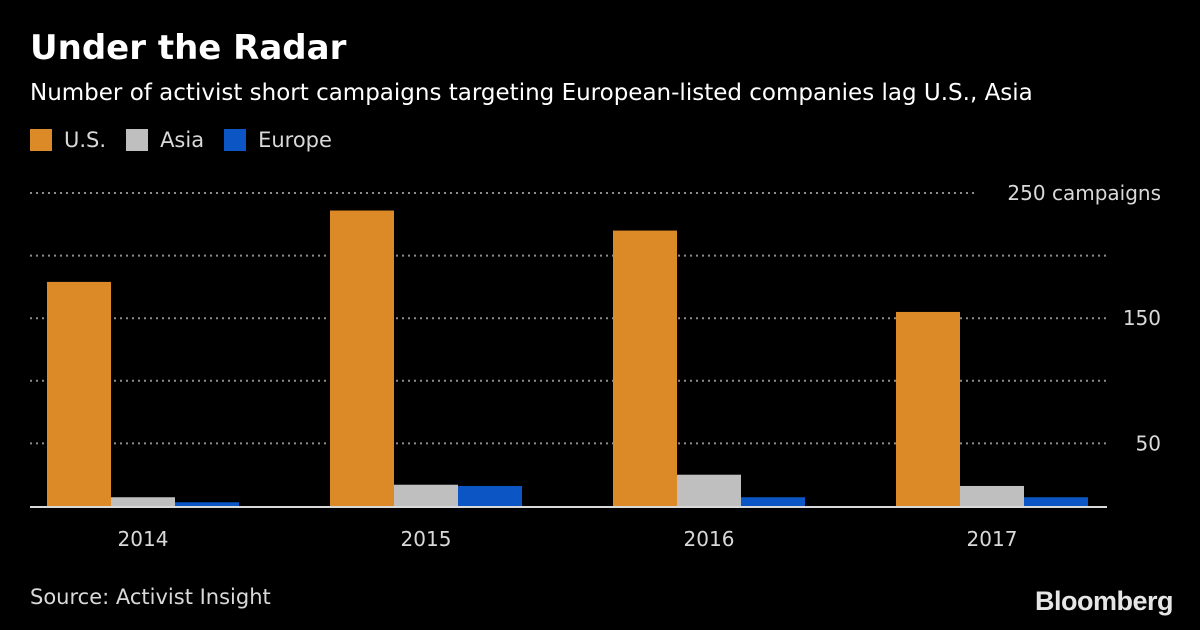 The image size is (1200, 630). What do you see at coordinates (426, 495) in the screenshot?
I see `bar-asia-2015` at bounding box center [426, 495].